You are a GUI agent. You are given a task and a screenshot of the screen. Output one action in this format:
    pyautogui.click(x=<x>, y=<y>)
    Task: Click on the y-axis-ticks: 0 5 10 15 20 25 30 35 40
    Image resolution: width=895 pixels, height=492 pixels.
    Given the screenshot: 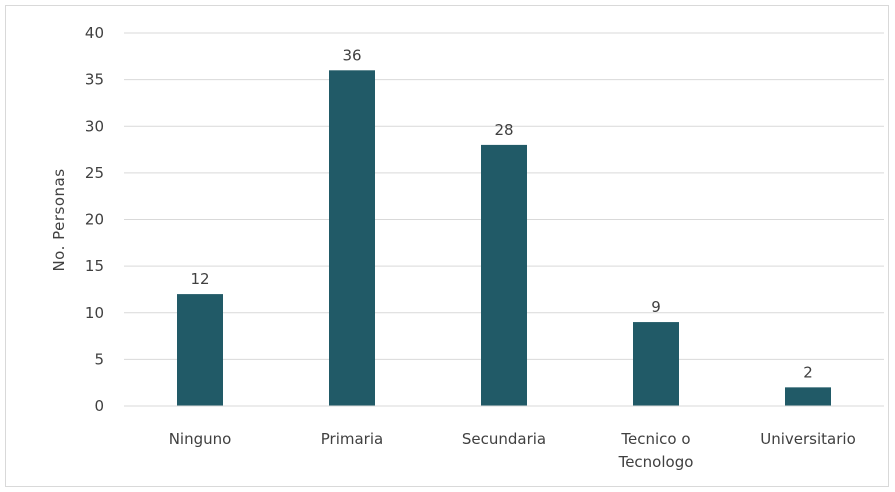 What is the action you would take?
    pyautogui.click(x=94, y=219)
    